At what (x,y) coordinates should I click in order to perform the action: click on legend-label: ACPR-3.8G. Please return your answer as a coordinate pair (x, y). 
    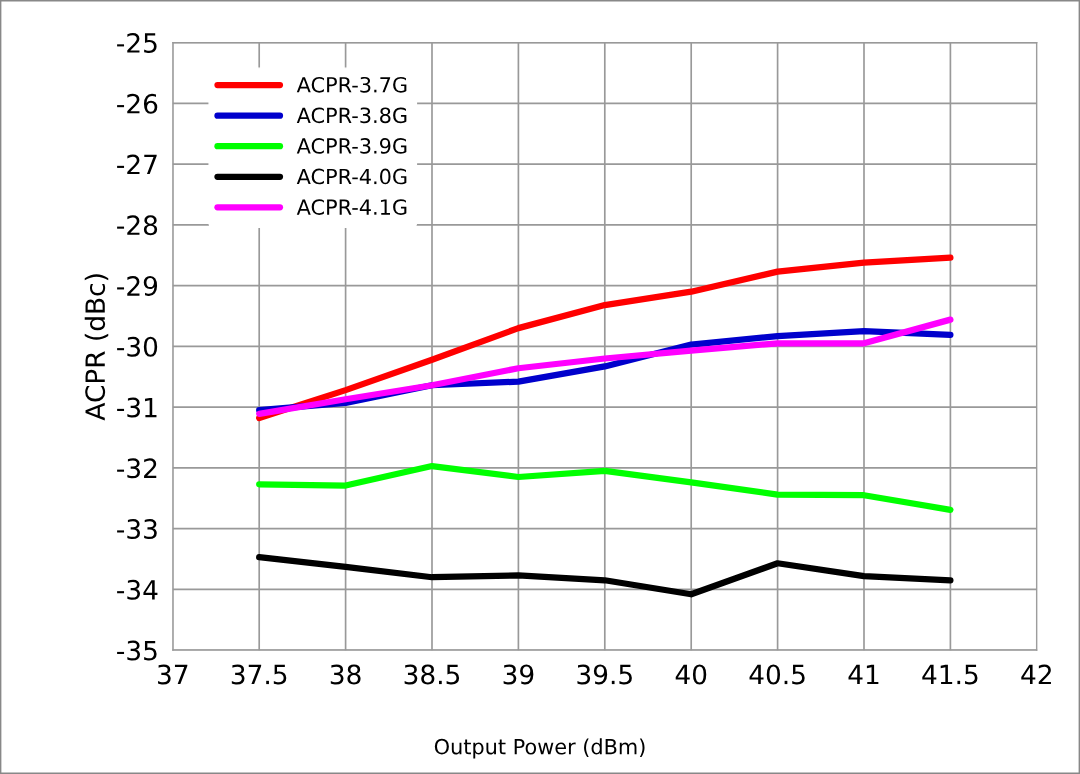
    Looking at the image, I should click on (351, 115).